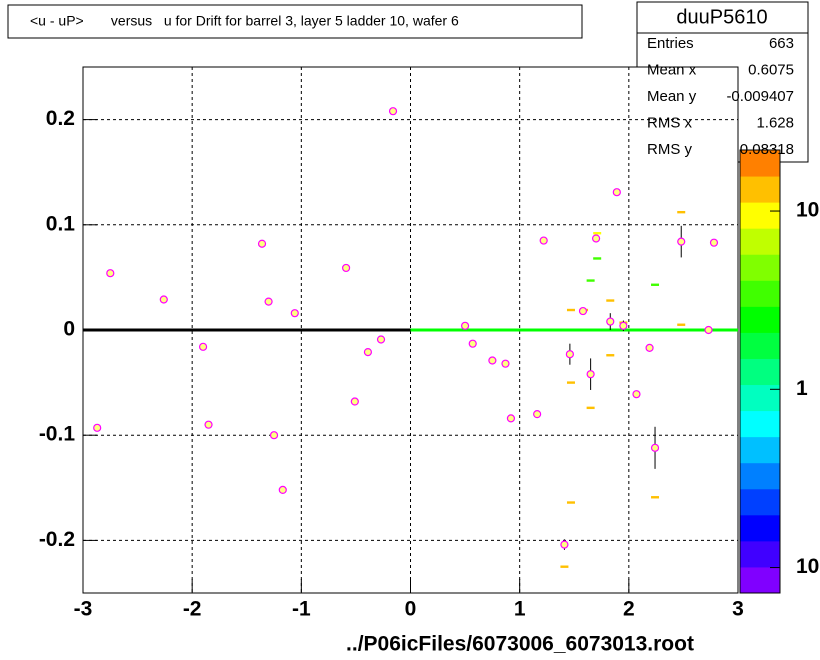 The width and height of the screenshot is (820, 660). I want to click on stat-label: RMS x, so click(670, 122).